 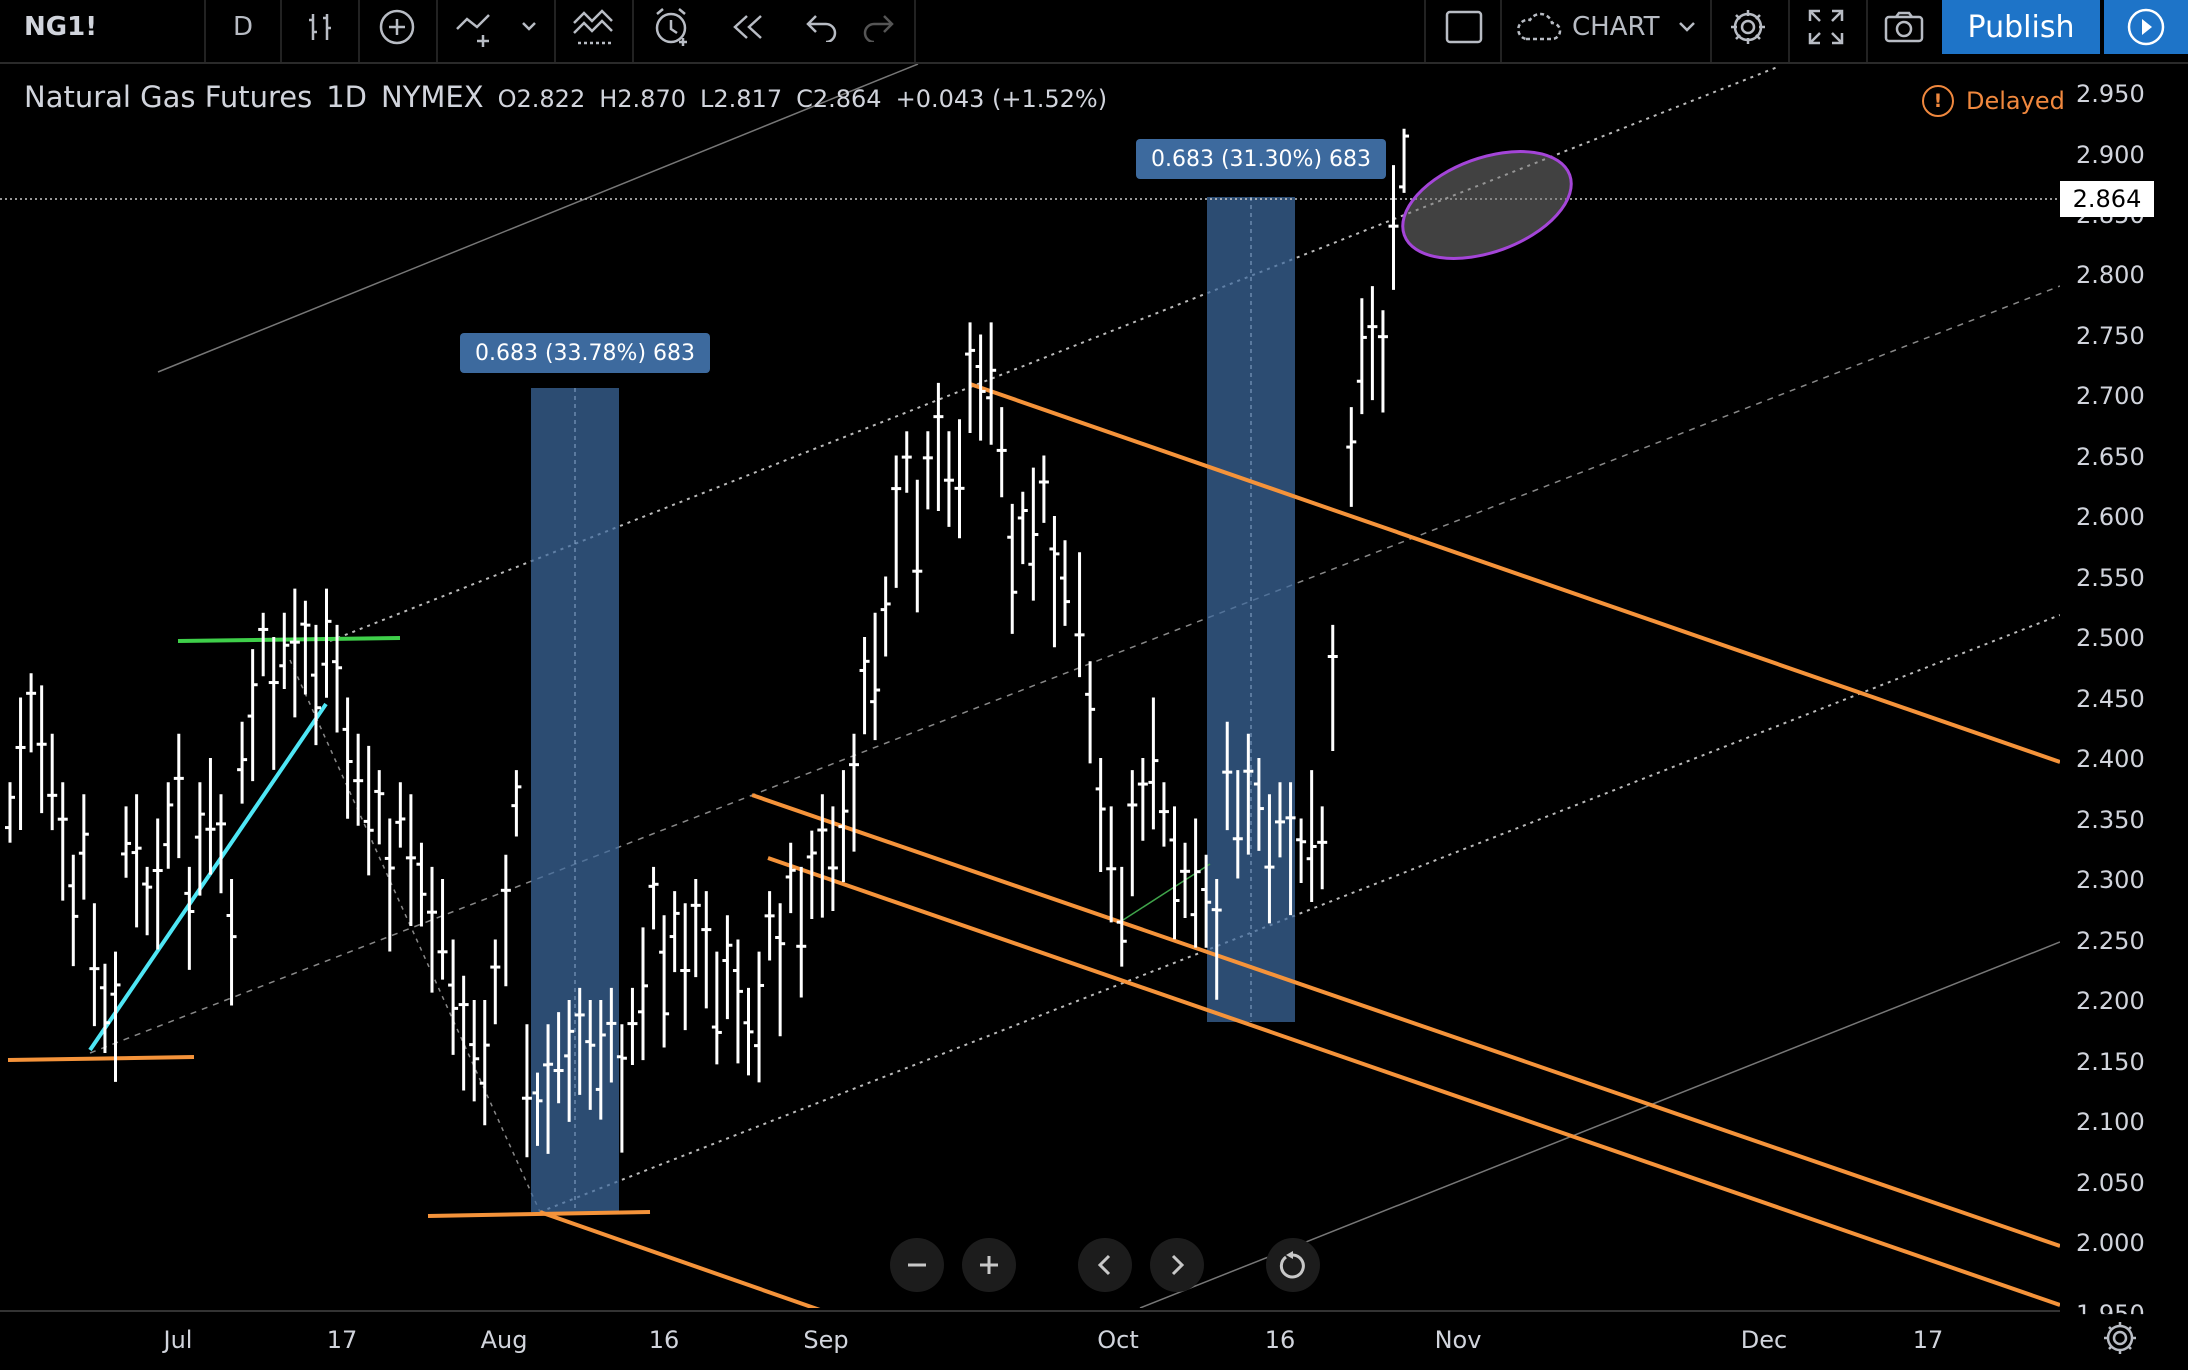 What do you see at coordinates (1487, 205) in the screenshot?
I see `highlight-ellipse` at bounding box center [1487, 205].